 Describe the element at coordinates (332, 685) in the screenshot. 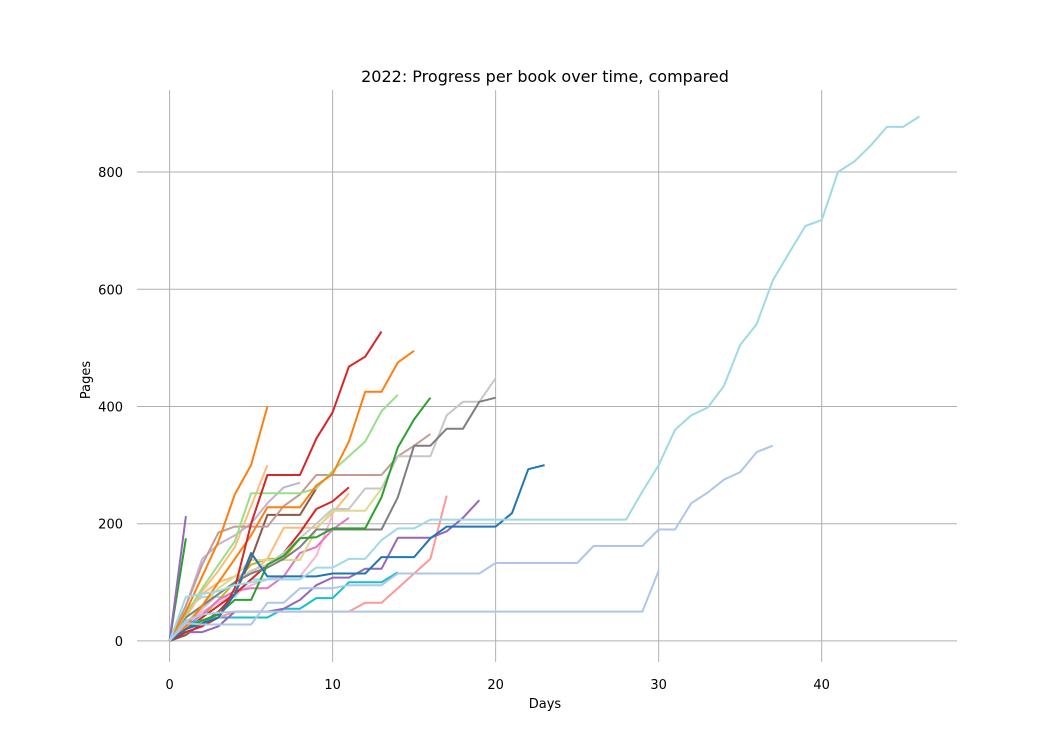

I see `x-tick-label: 10` at that location.